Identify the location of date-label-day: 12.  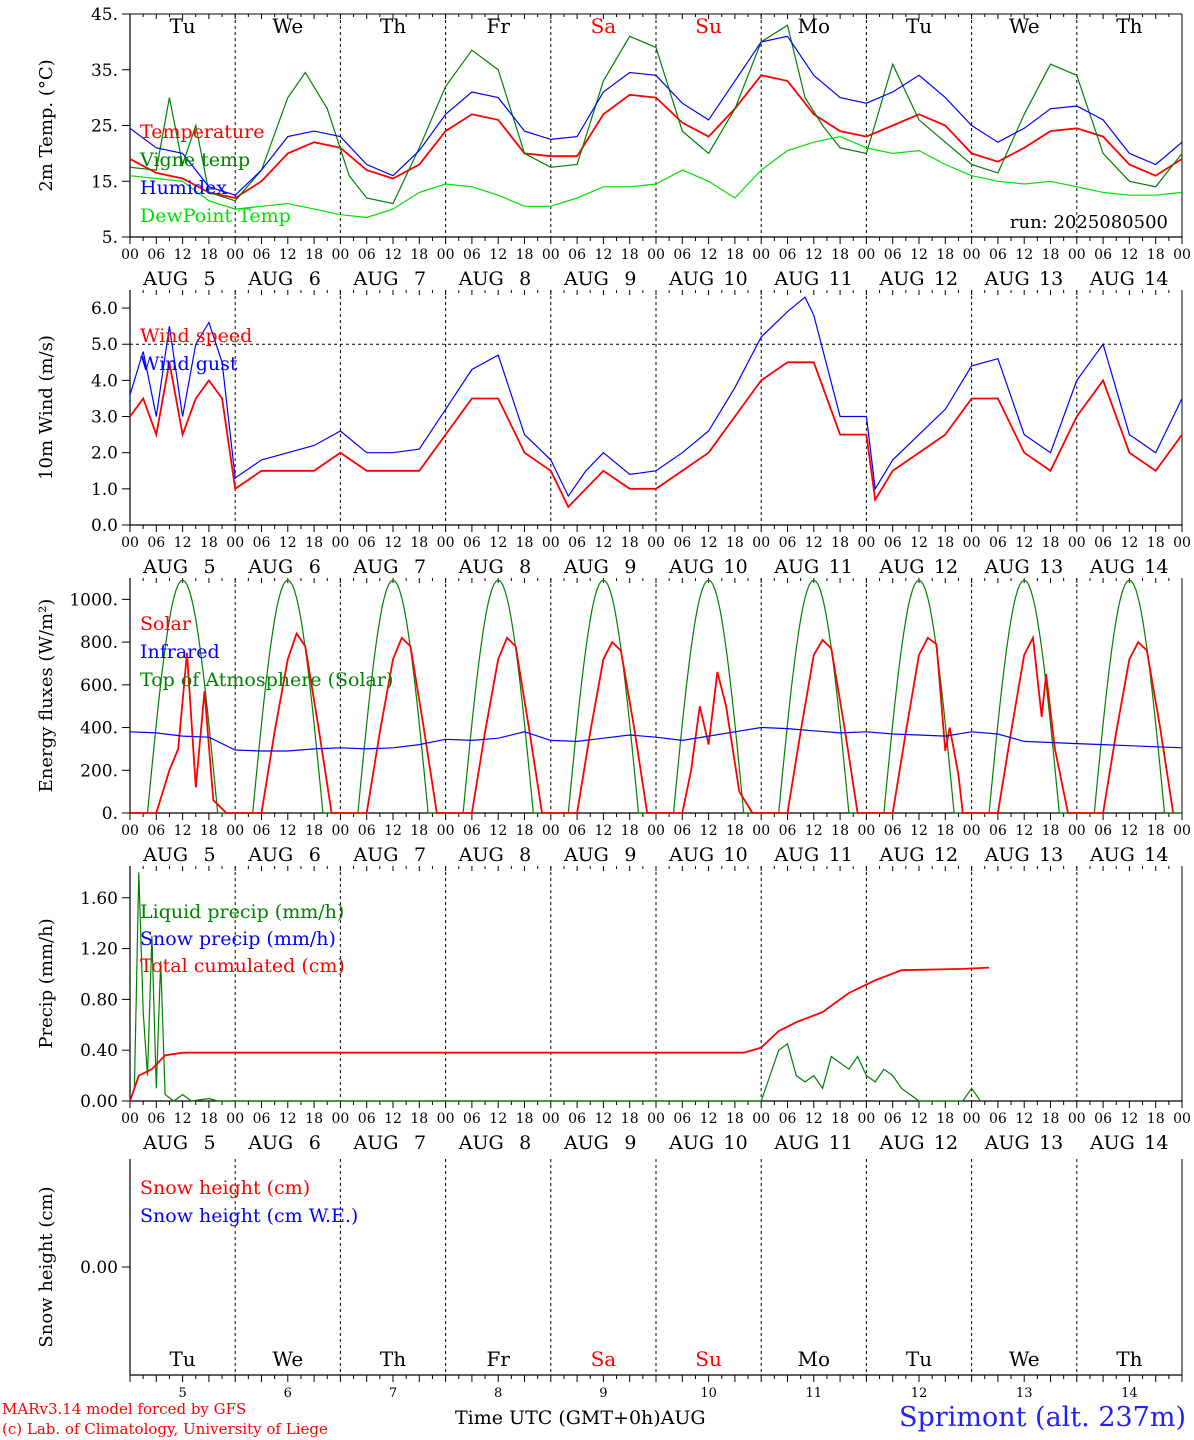
(946, 279).